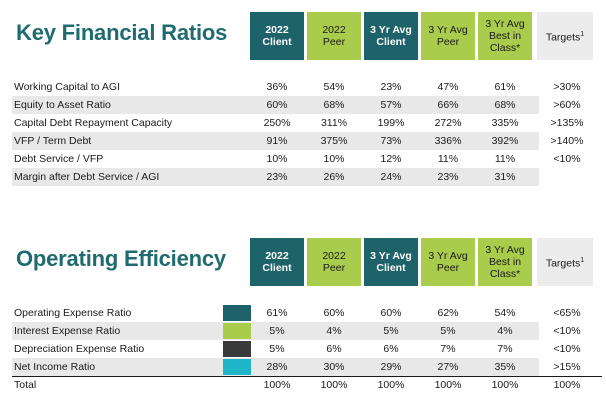  What do you see at coordinates (391, 367) in the screenshot?
I see `table-cell: 29%` at bounding box center [391, 367].